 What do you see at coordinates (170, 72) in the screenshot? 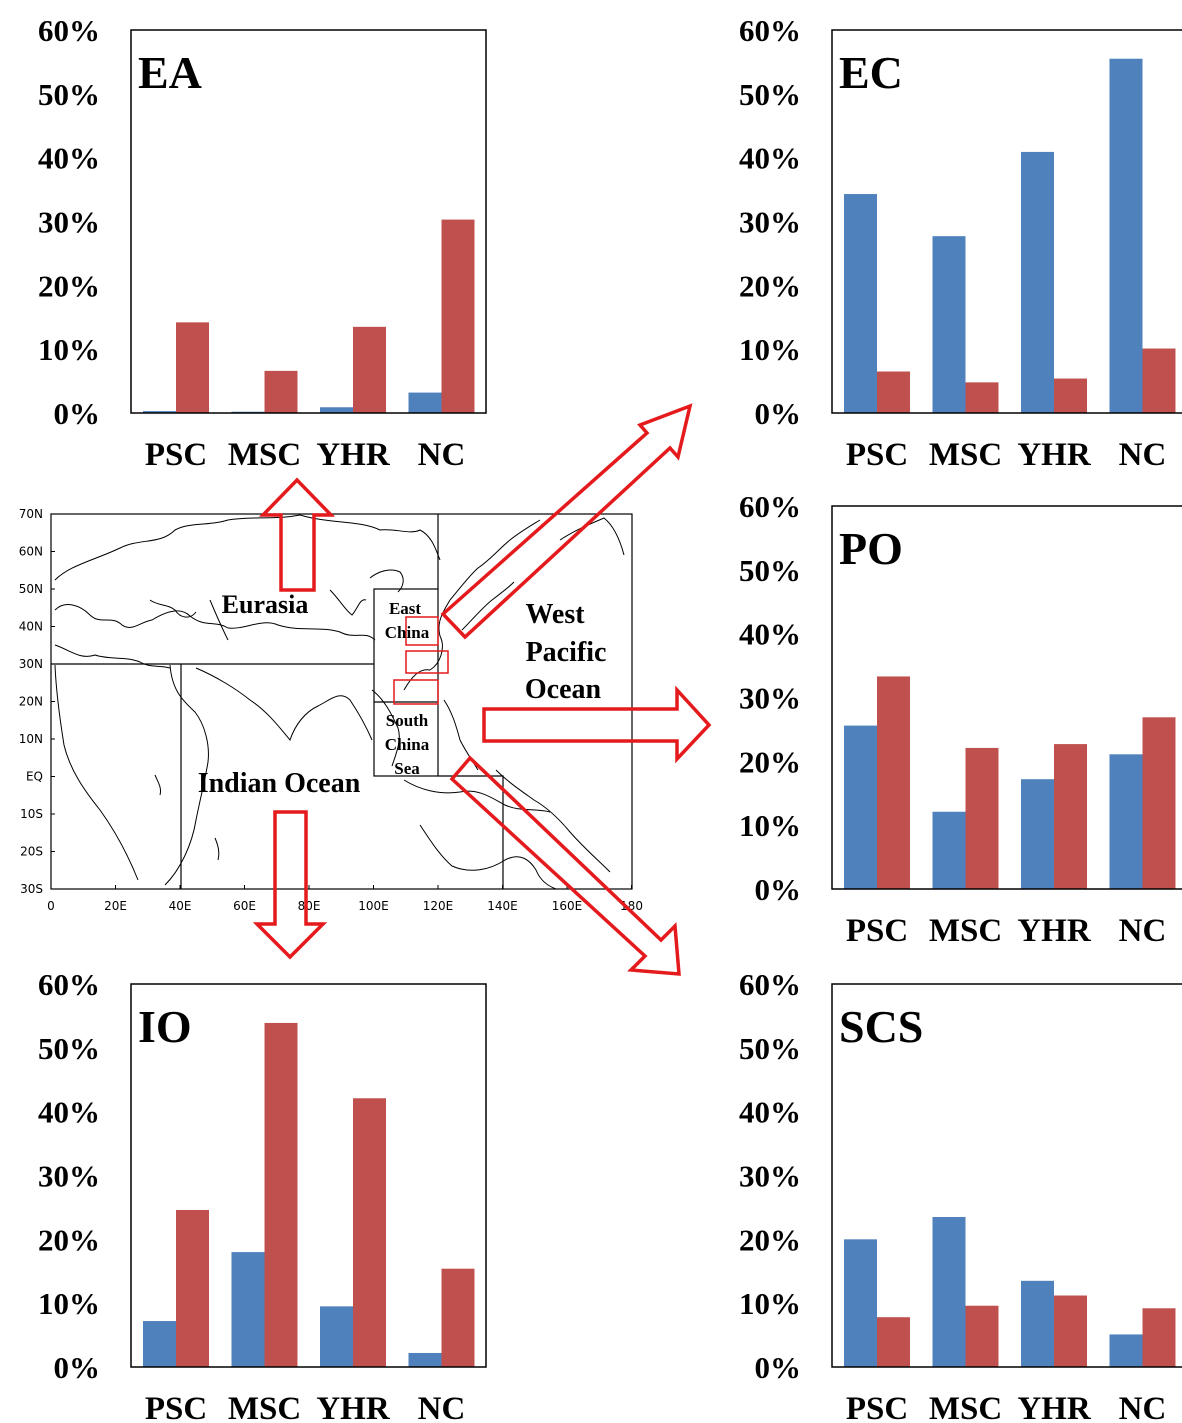
I see `panel-title: EA` at bounding box center [170, 72].